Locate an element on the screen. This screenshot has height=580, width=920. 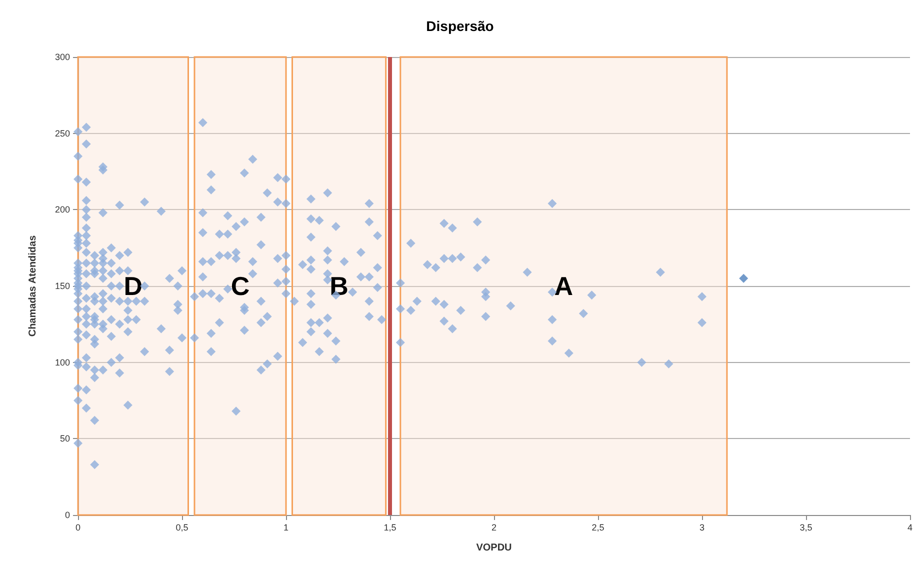
x-tick-label: 4 is located at coordinates (910, 527).